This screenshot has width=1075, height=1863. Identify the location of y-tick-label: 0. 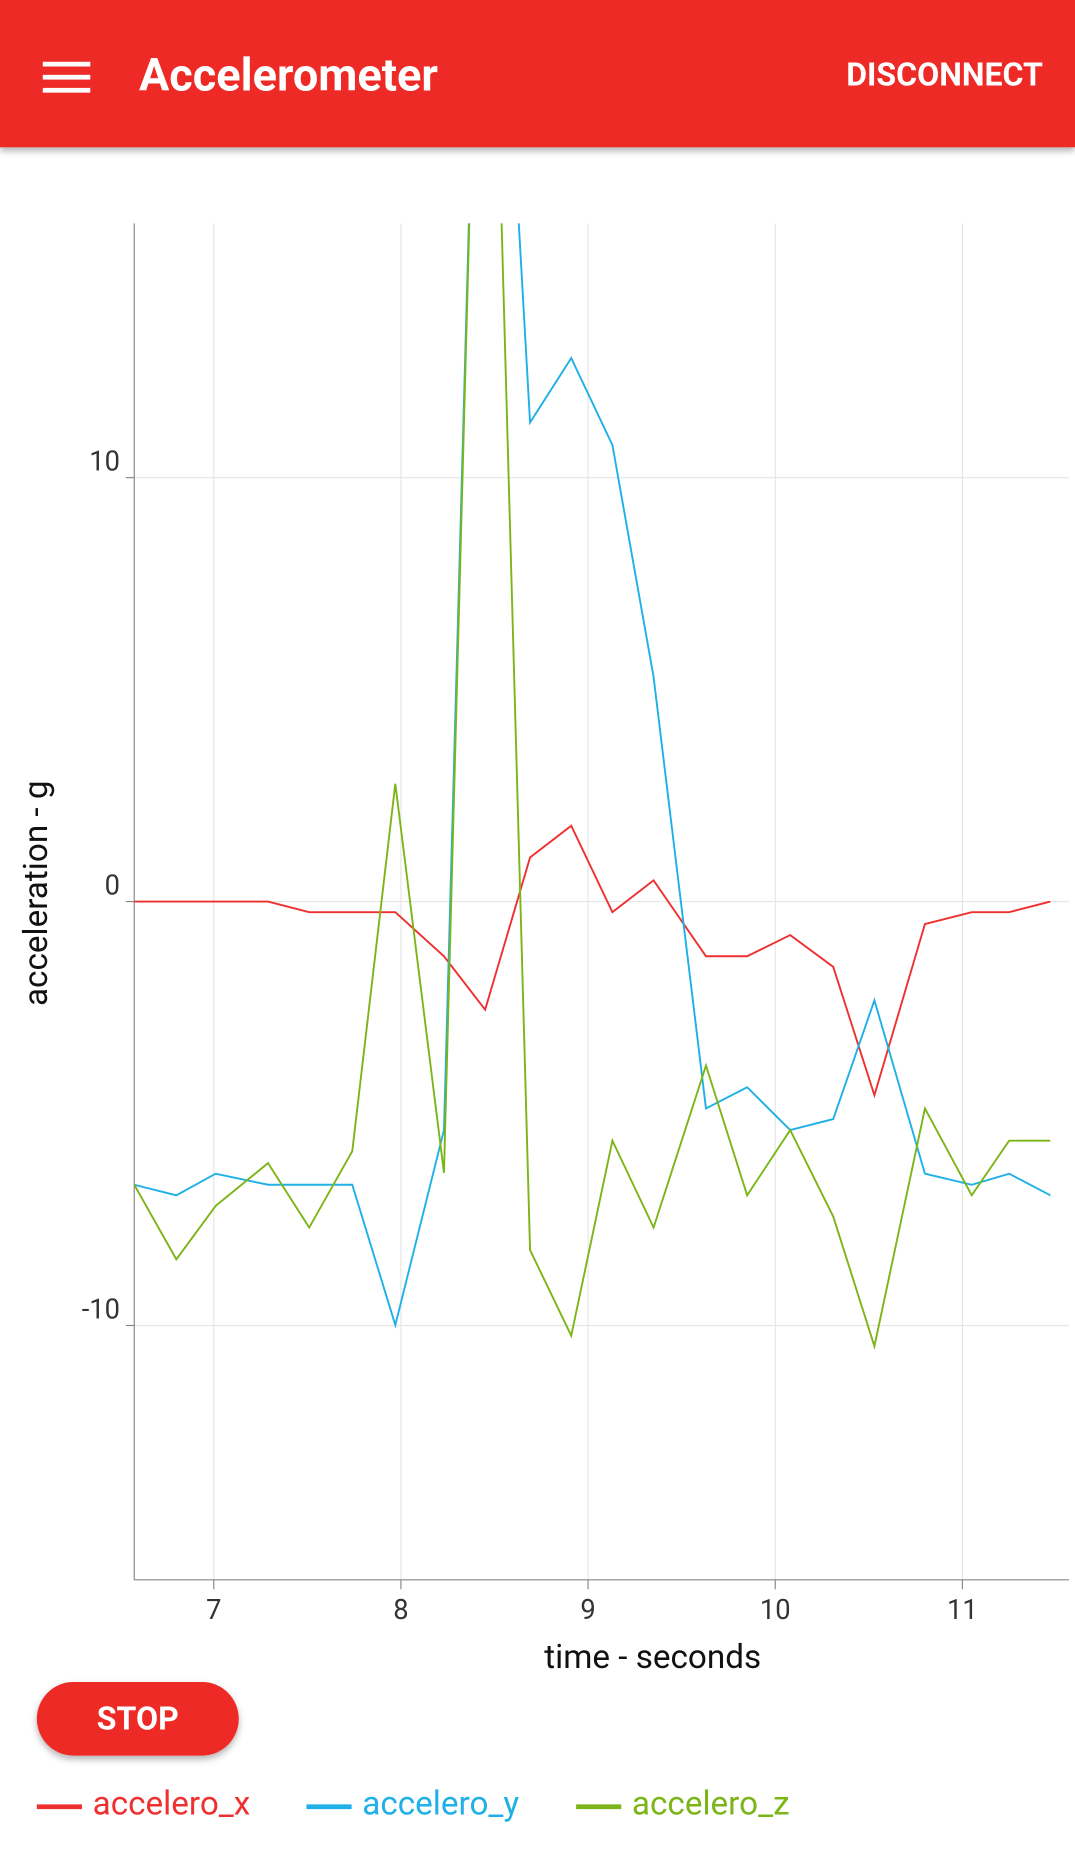
(112, 886).